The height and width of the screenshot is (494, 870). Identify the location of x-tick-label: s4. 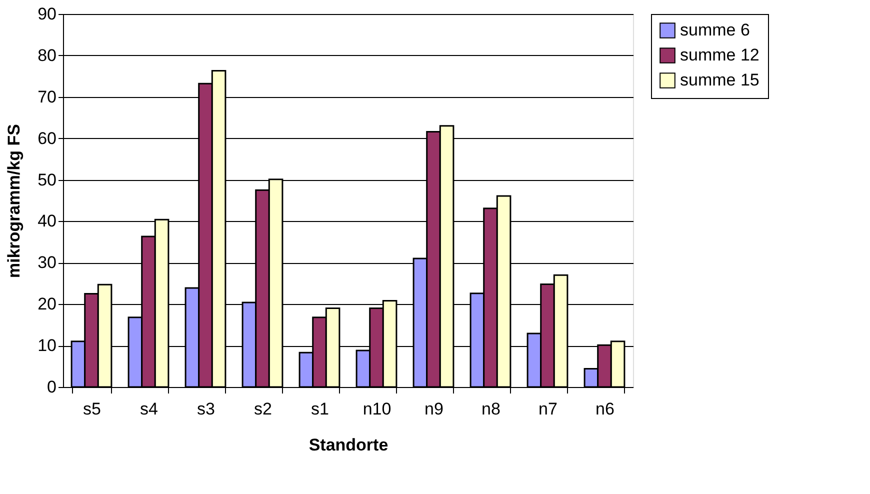
(149, 409).